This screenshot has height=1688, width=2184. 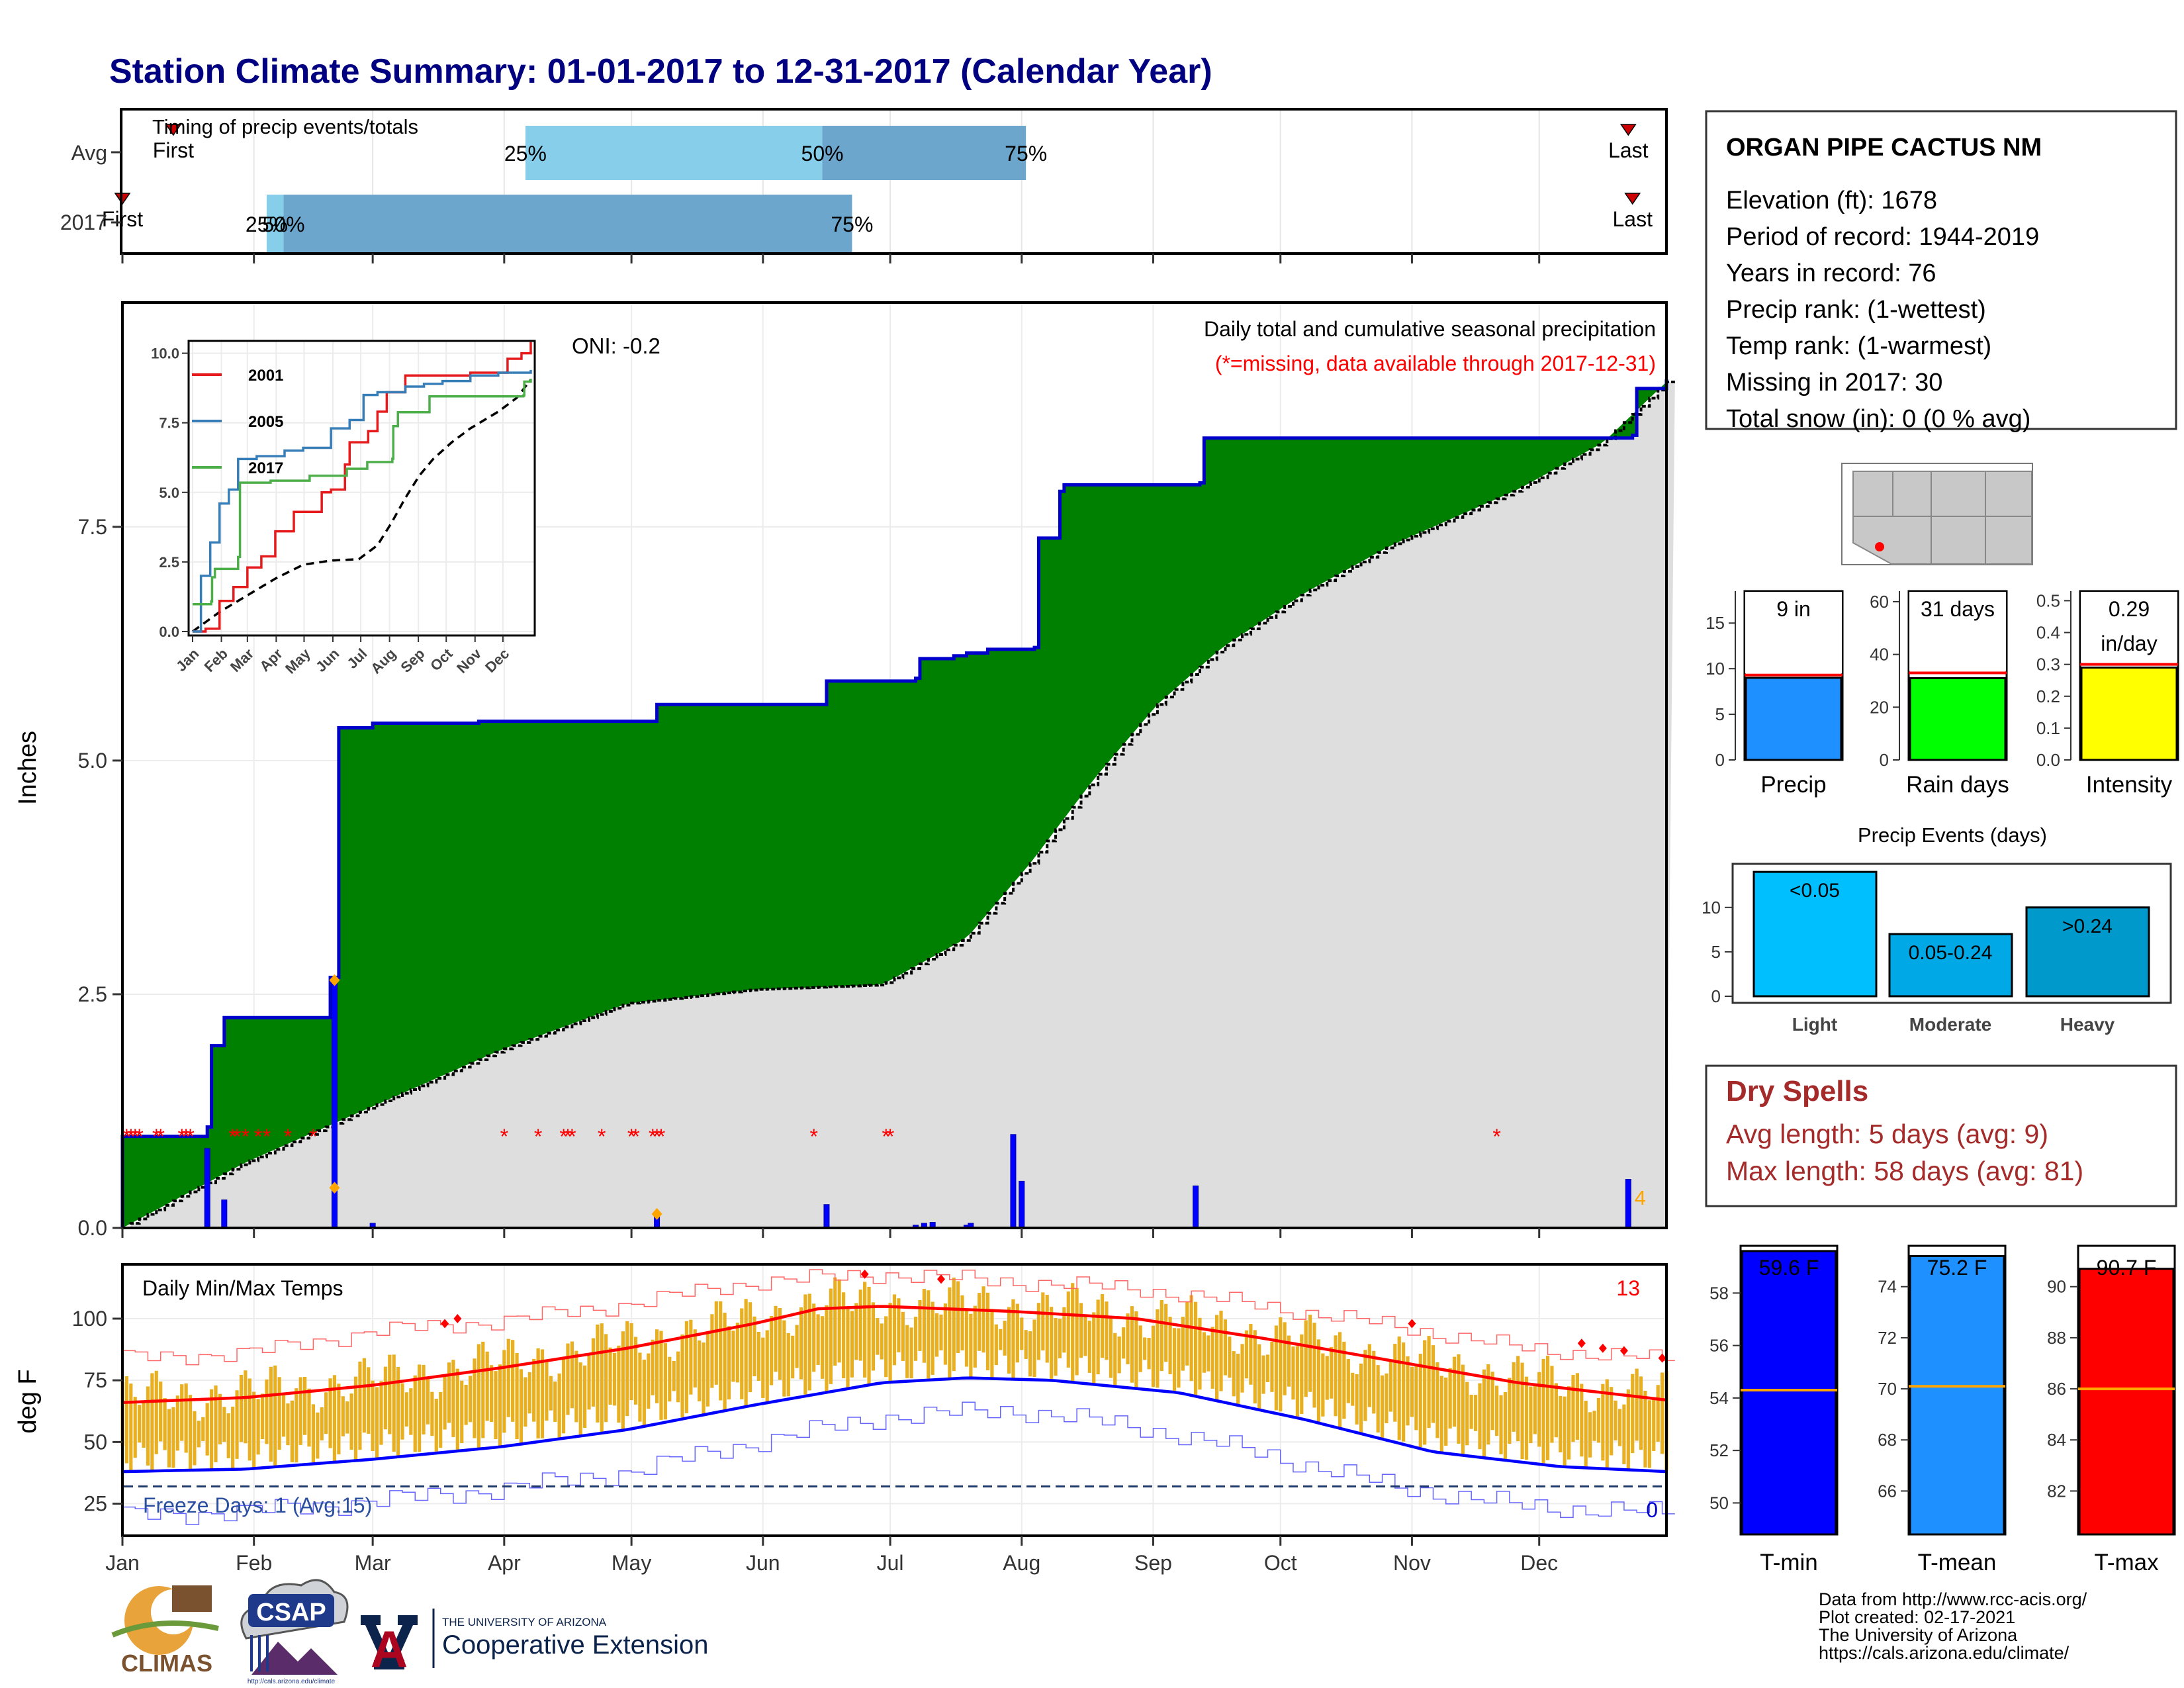 What do you see at coordinates (285, 126) in the screenshot?
I see `timing-label: Timing of precip events/totals` at bounding box center [285, 126].